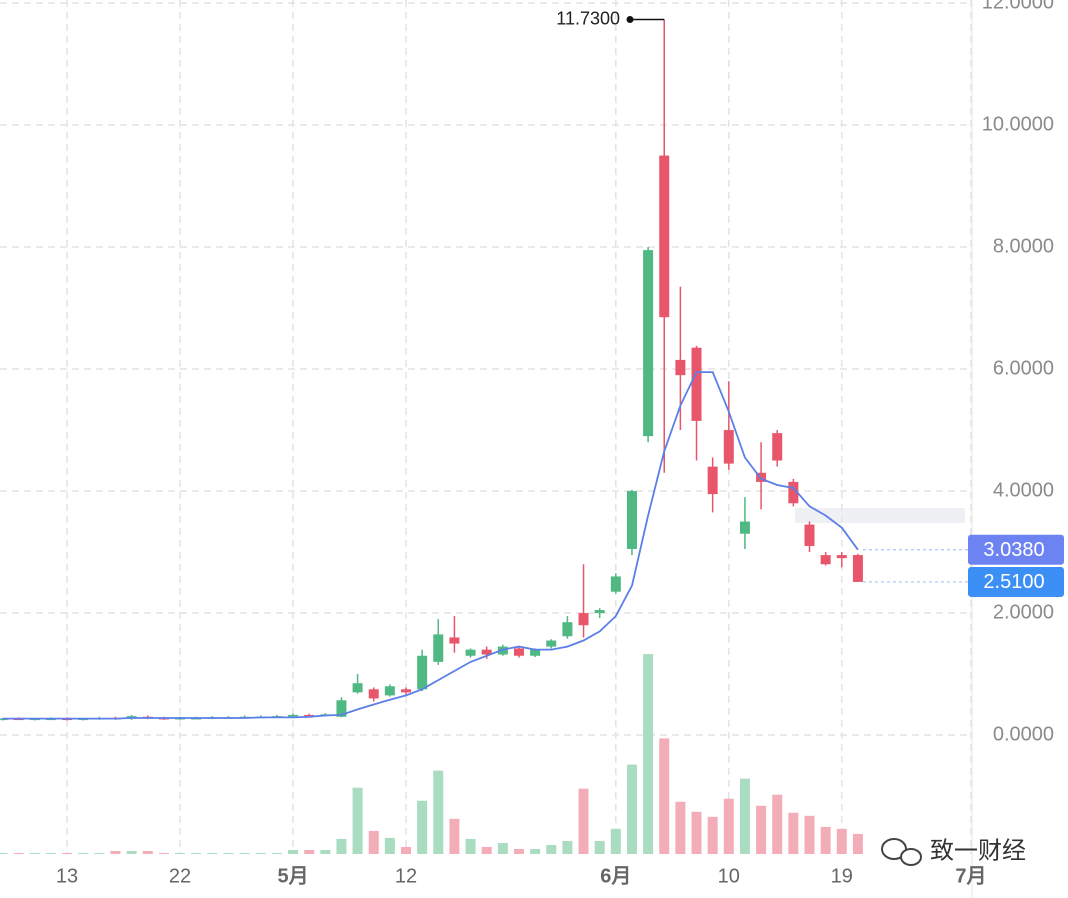 The width and height of the screenshot is (1068, 898). Describe the element at coordinates (630, 20) in the screenshot. I see `max-dot` at that location.